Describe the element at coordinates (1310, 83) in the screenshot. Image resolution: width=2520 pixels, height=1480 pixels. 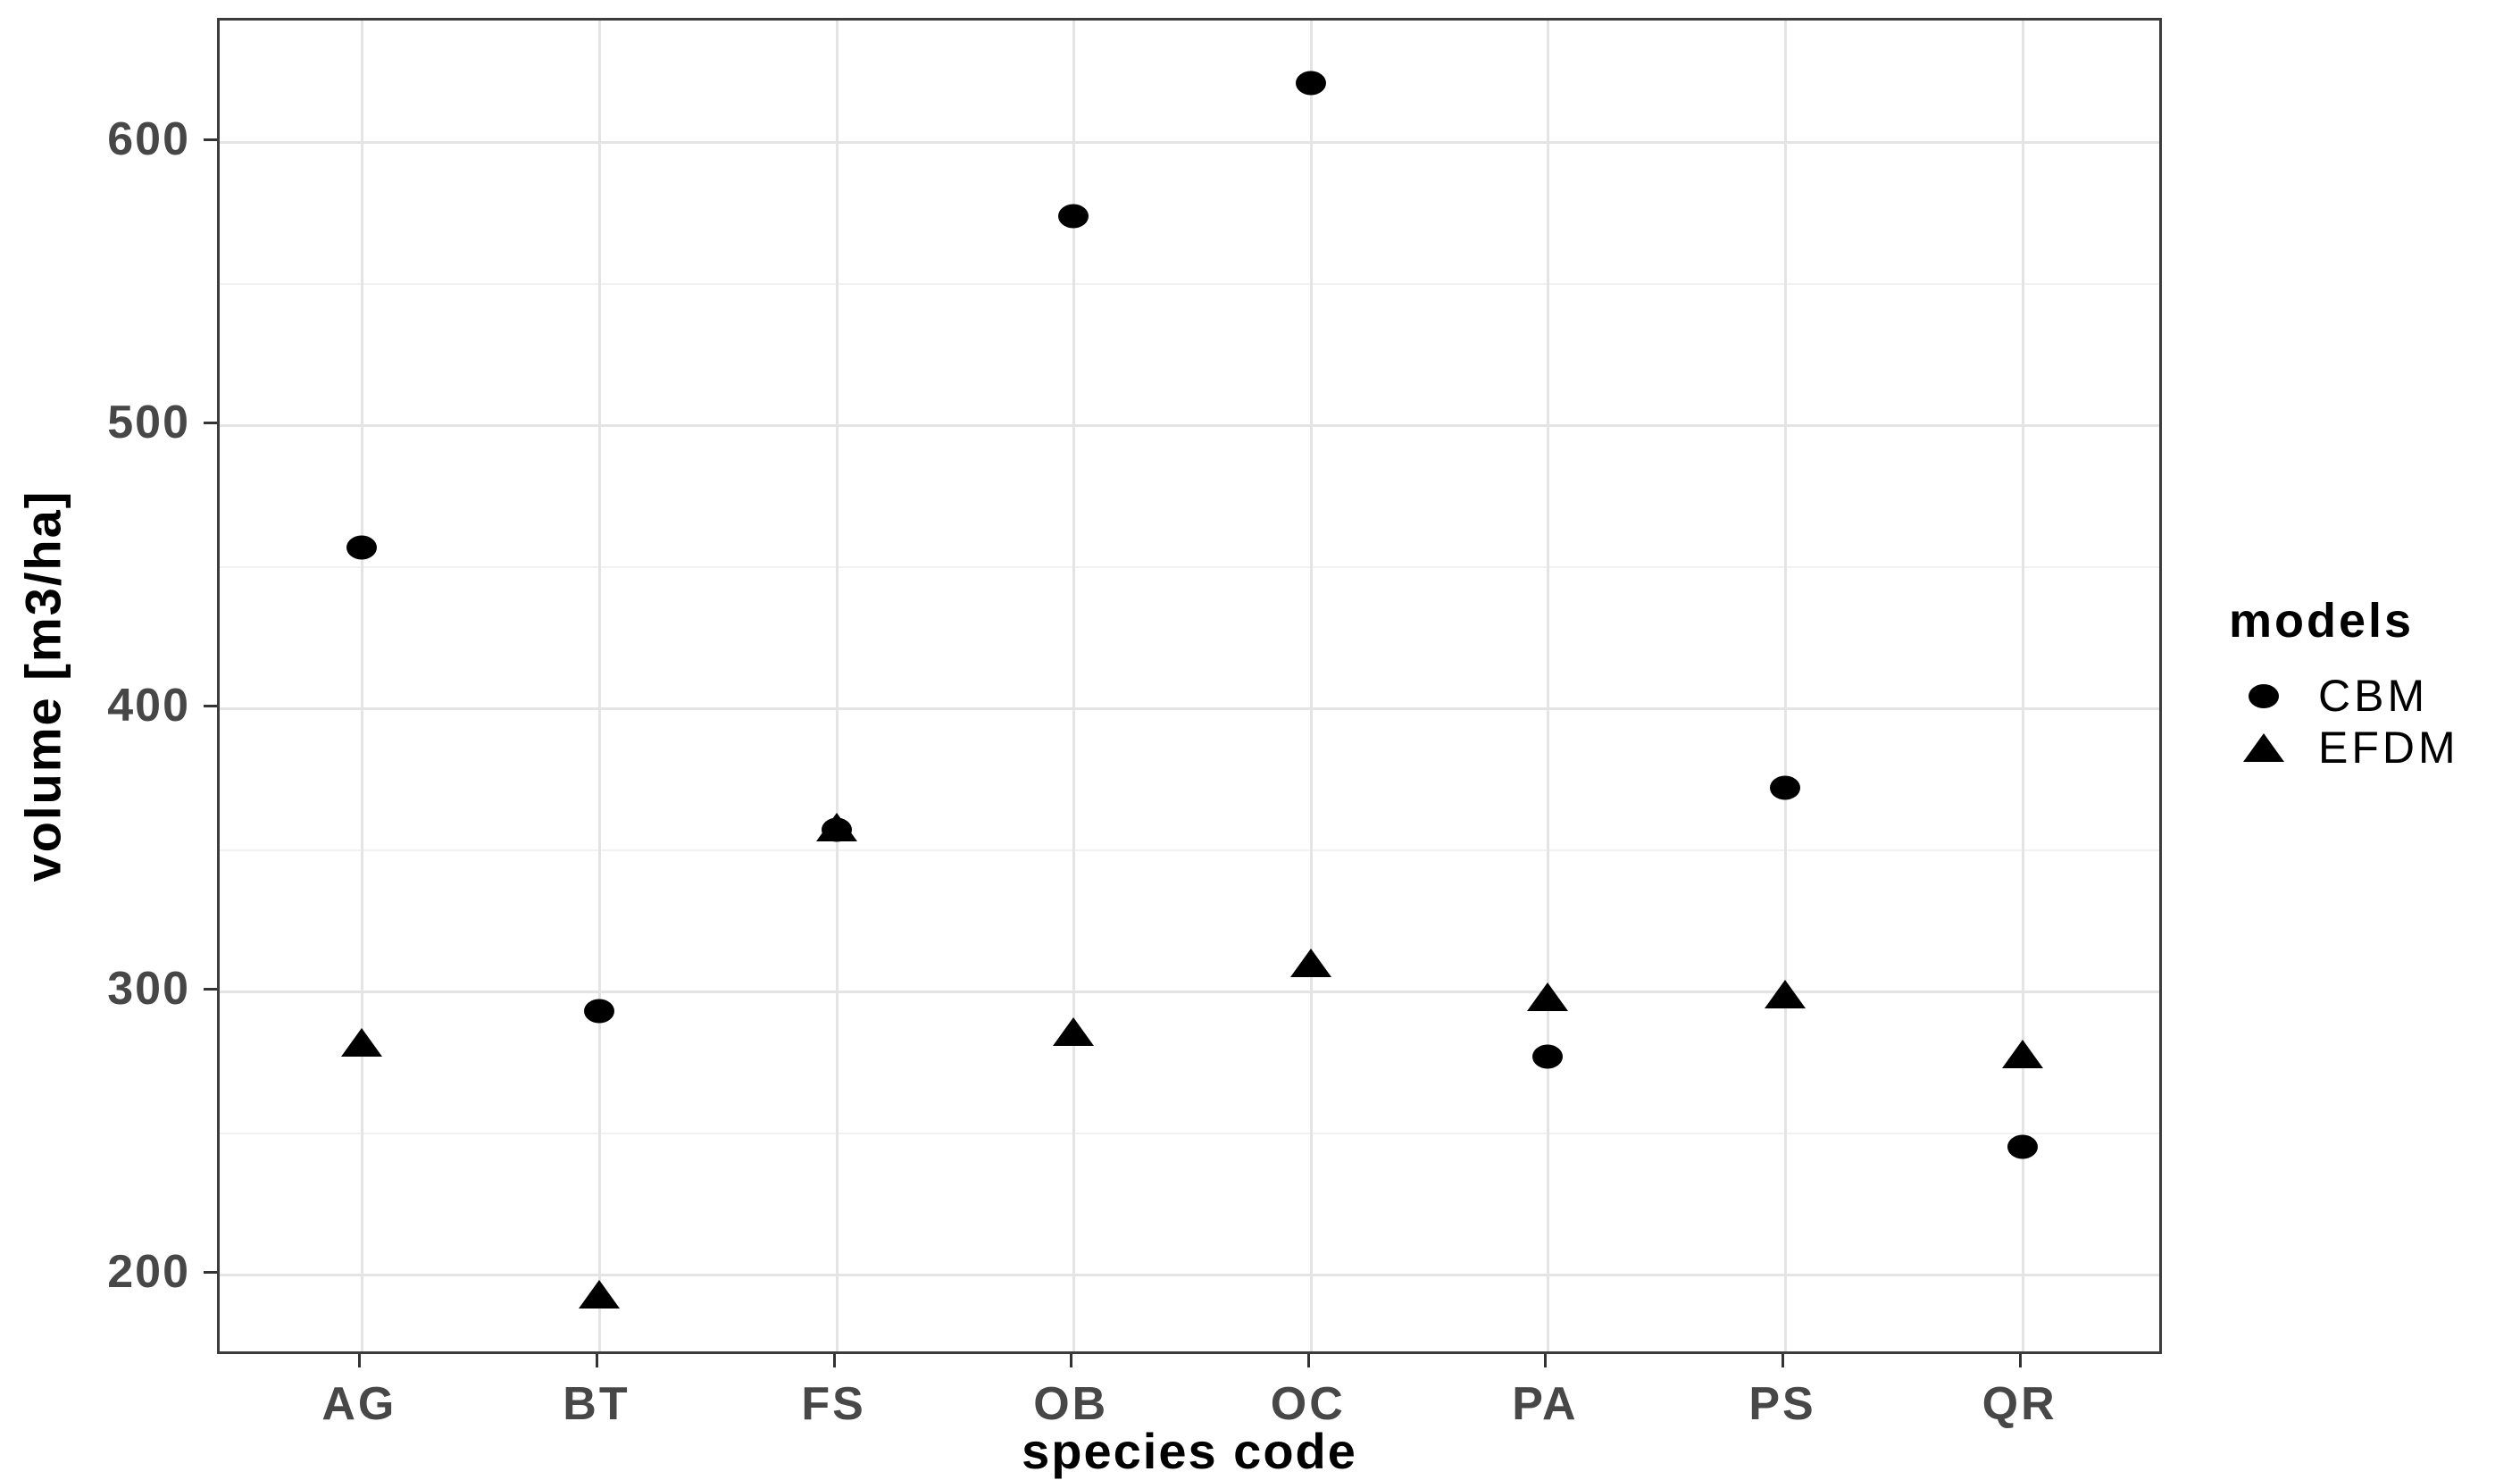
I see `data-point-cbm-oc` at that location.